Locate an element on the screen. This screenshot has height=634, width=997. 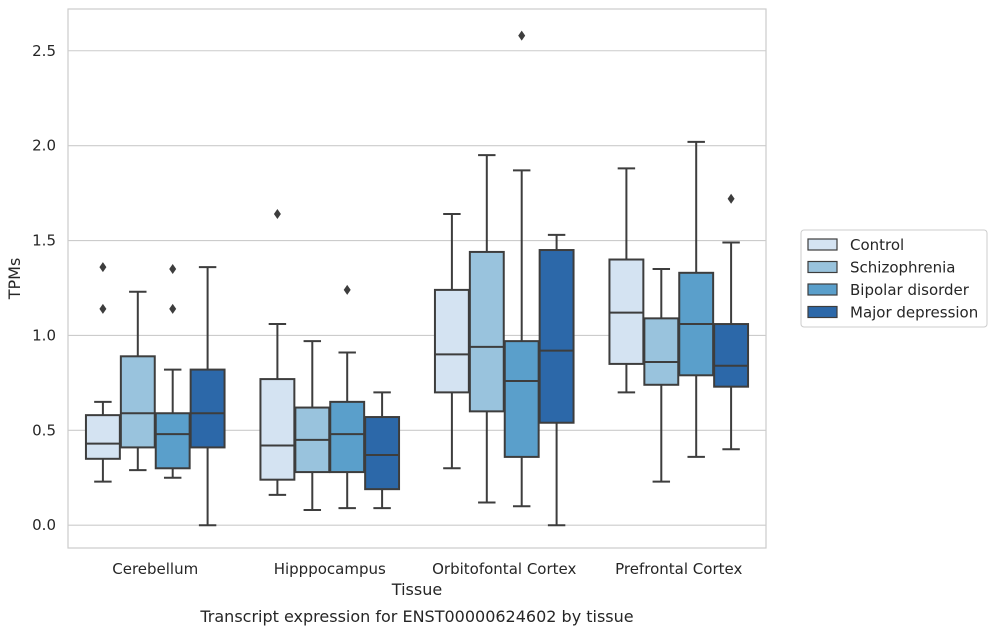
legend-entry: Schizophrenia is located at coordinates (902, 268).